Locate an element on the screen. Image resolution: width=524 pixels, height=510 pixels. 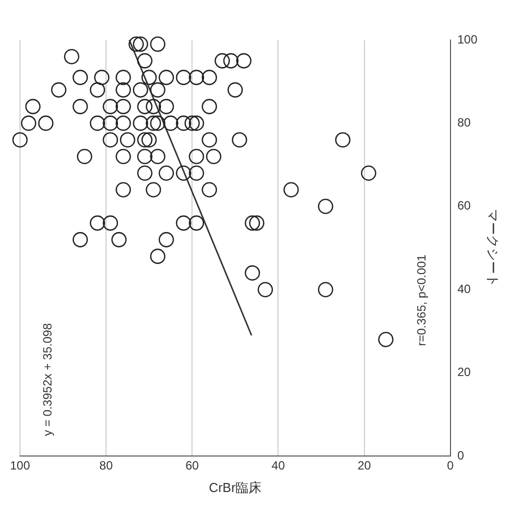
x-tick-label: 0 is located at coordinates (450, 465).